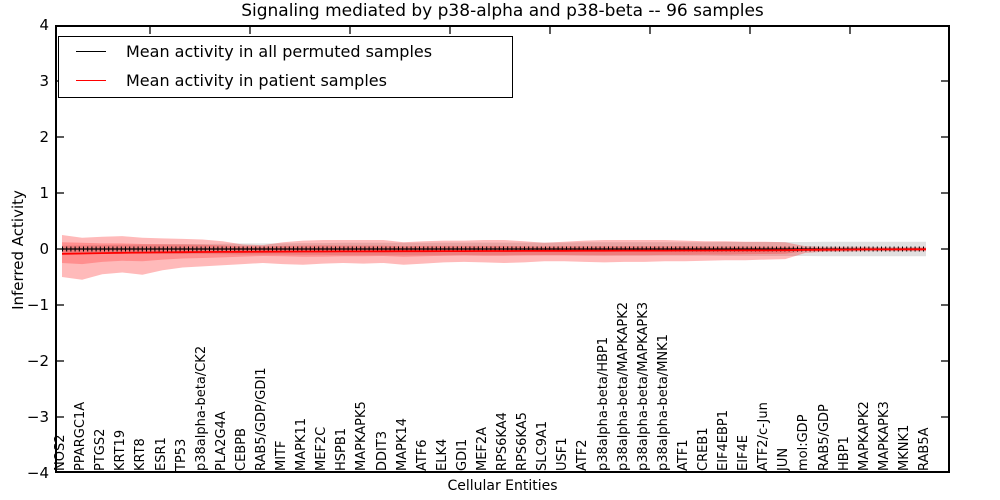 The height and width of the screenshot is (500, 1000). Describe the element at coordinates (37, 417) in the screenshot. I see `y-tick-label: −3` at that location.